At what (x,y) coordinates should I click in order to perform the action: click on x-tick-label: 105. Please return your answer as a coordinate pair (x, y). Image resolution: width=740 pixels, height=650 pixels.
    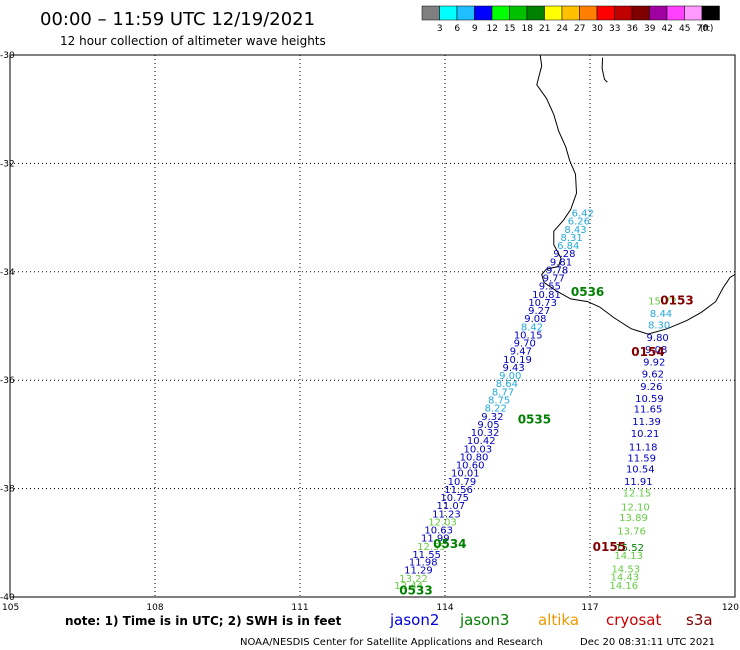
    Looking at the image, I should click on (10, 608).